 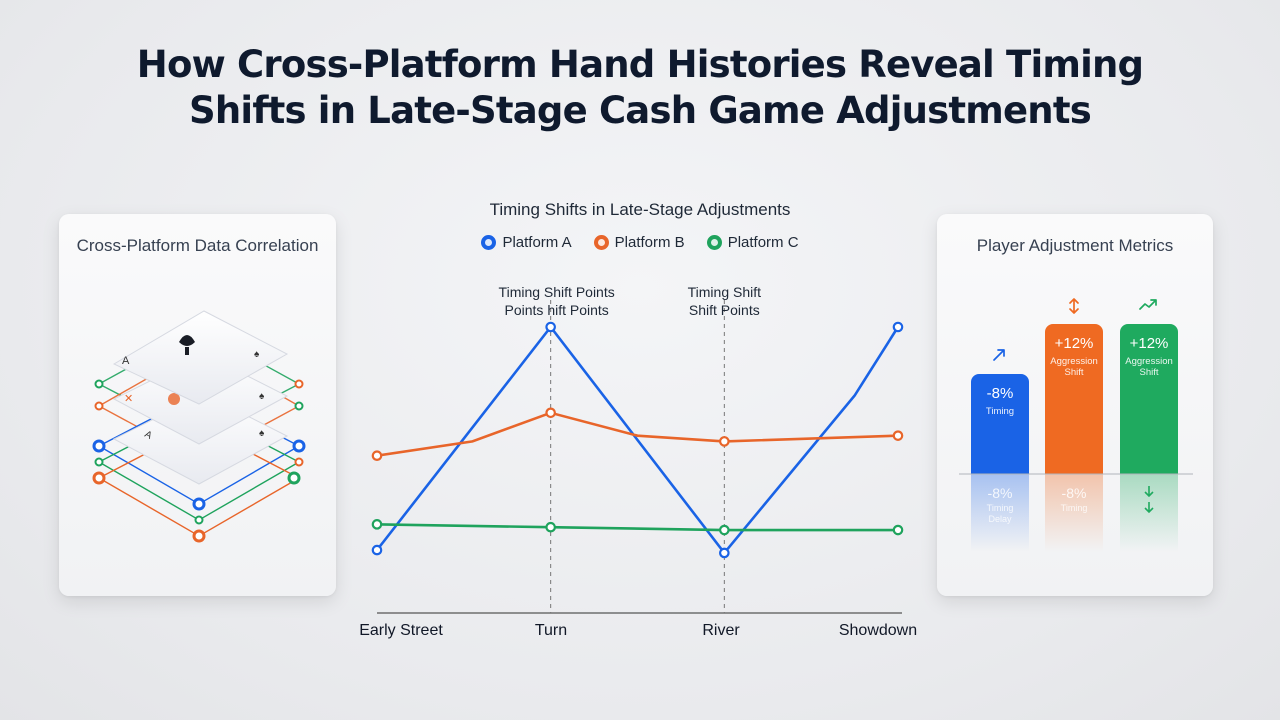 I want to click on x-tick-label: Showdown, so click(x=878, y=630).